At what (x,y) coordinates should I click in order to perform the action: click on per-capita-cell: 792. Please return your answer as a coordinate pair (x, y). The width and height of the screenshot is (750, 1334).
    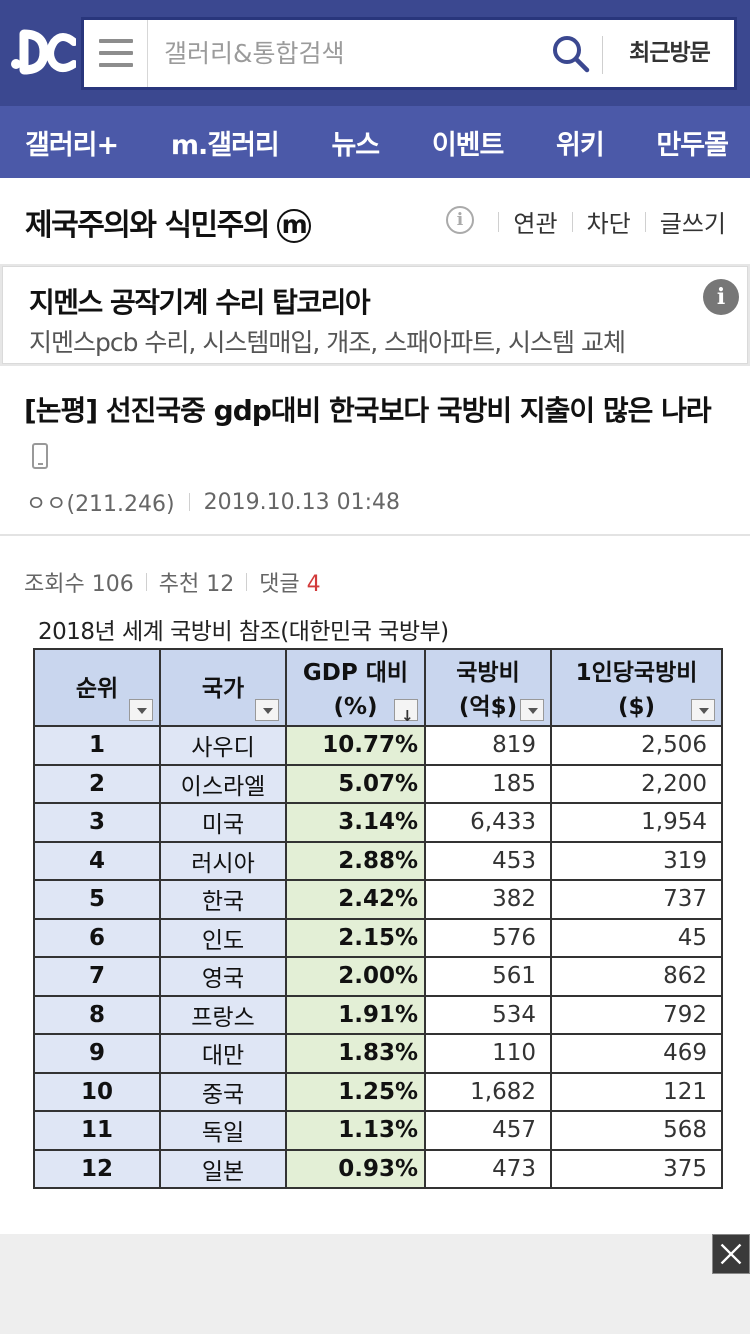
    Looking at the image, I should click on (636, 1014).